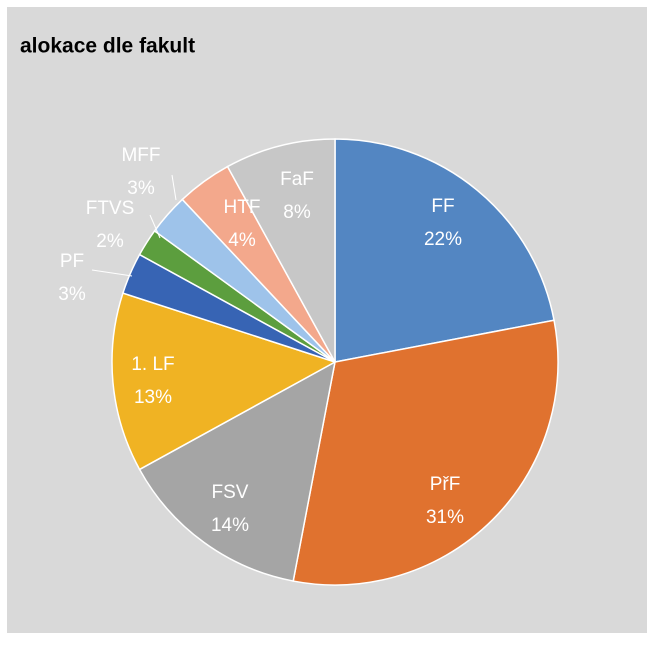 The image size is (654, 649). What do you see at coordinates (445, 484) in the screenshot?
I see `slice-category-label: PřF` at bounding box center [445, 484].